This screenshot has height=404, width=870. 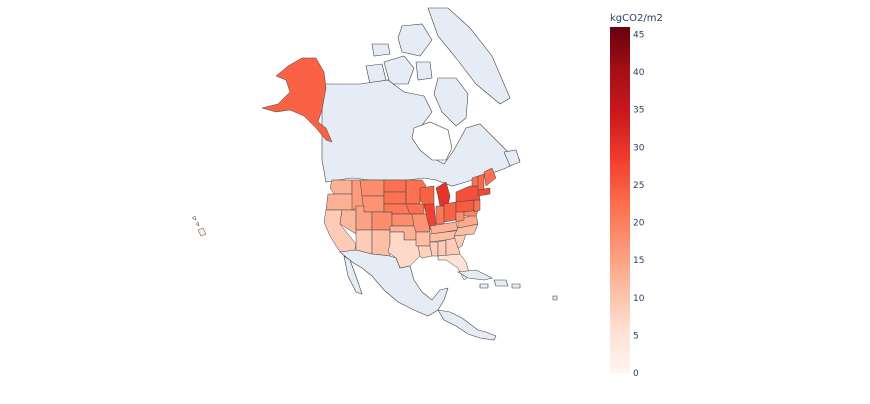 I want to click on colorbar-title: kgCO2/m2, so click(x=636, y=18).